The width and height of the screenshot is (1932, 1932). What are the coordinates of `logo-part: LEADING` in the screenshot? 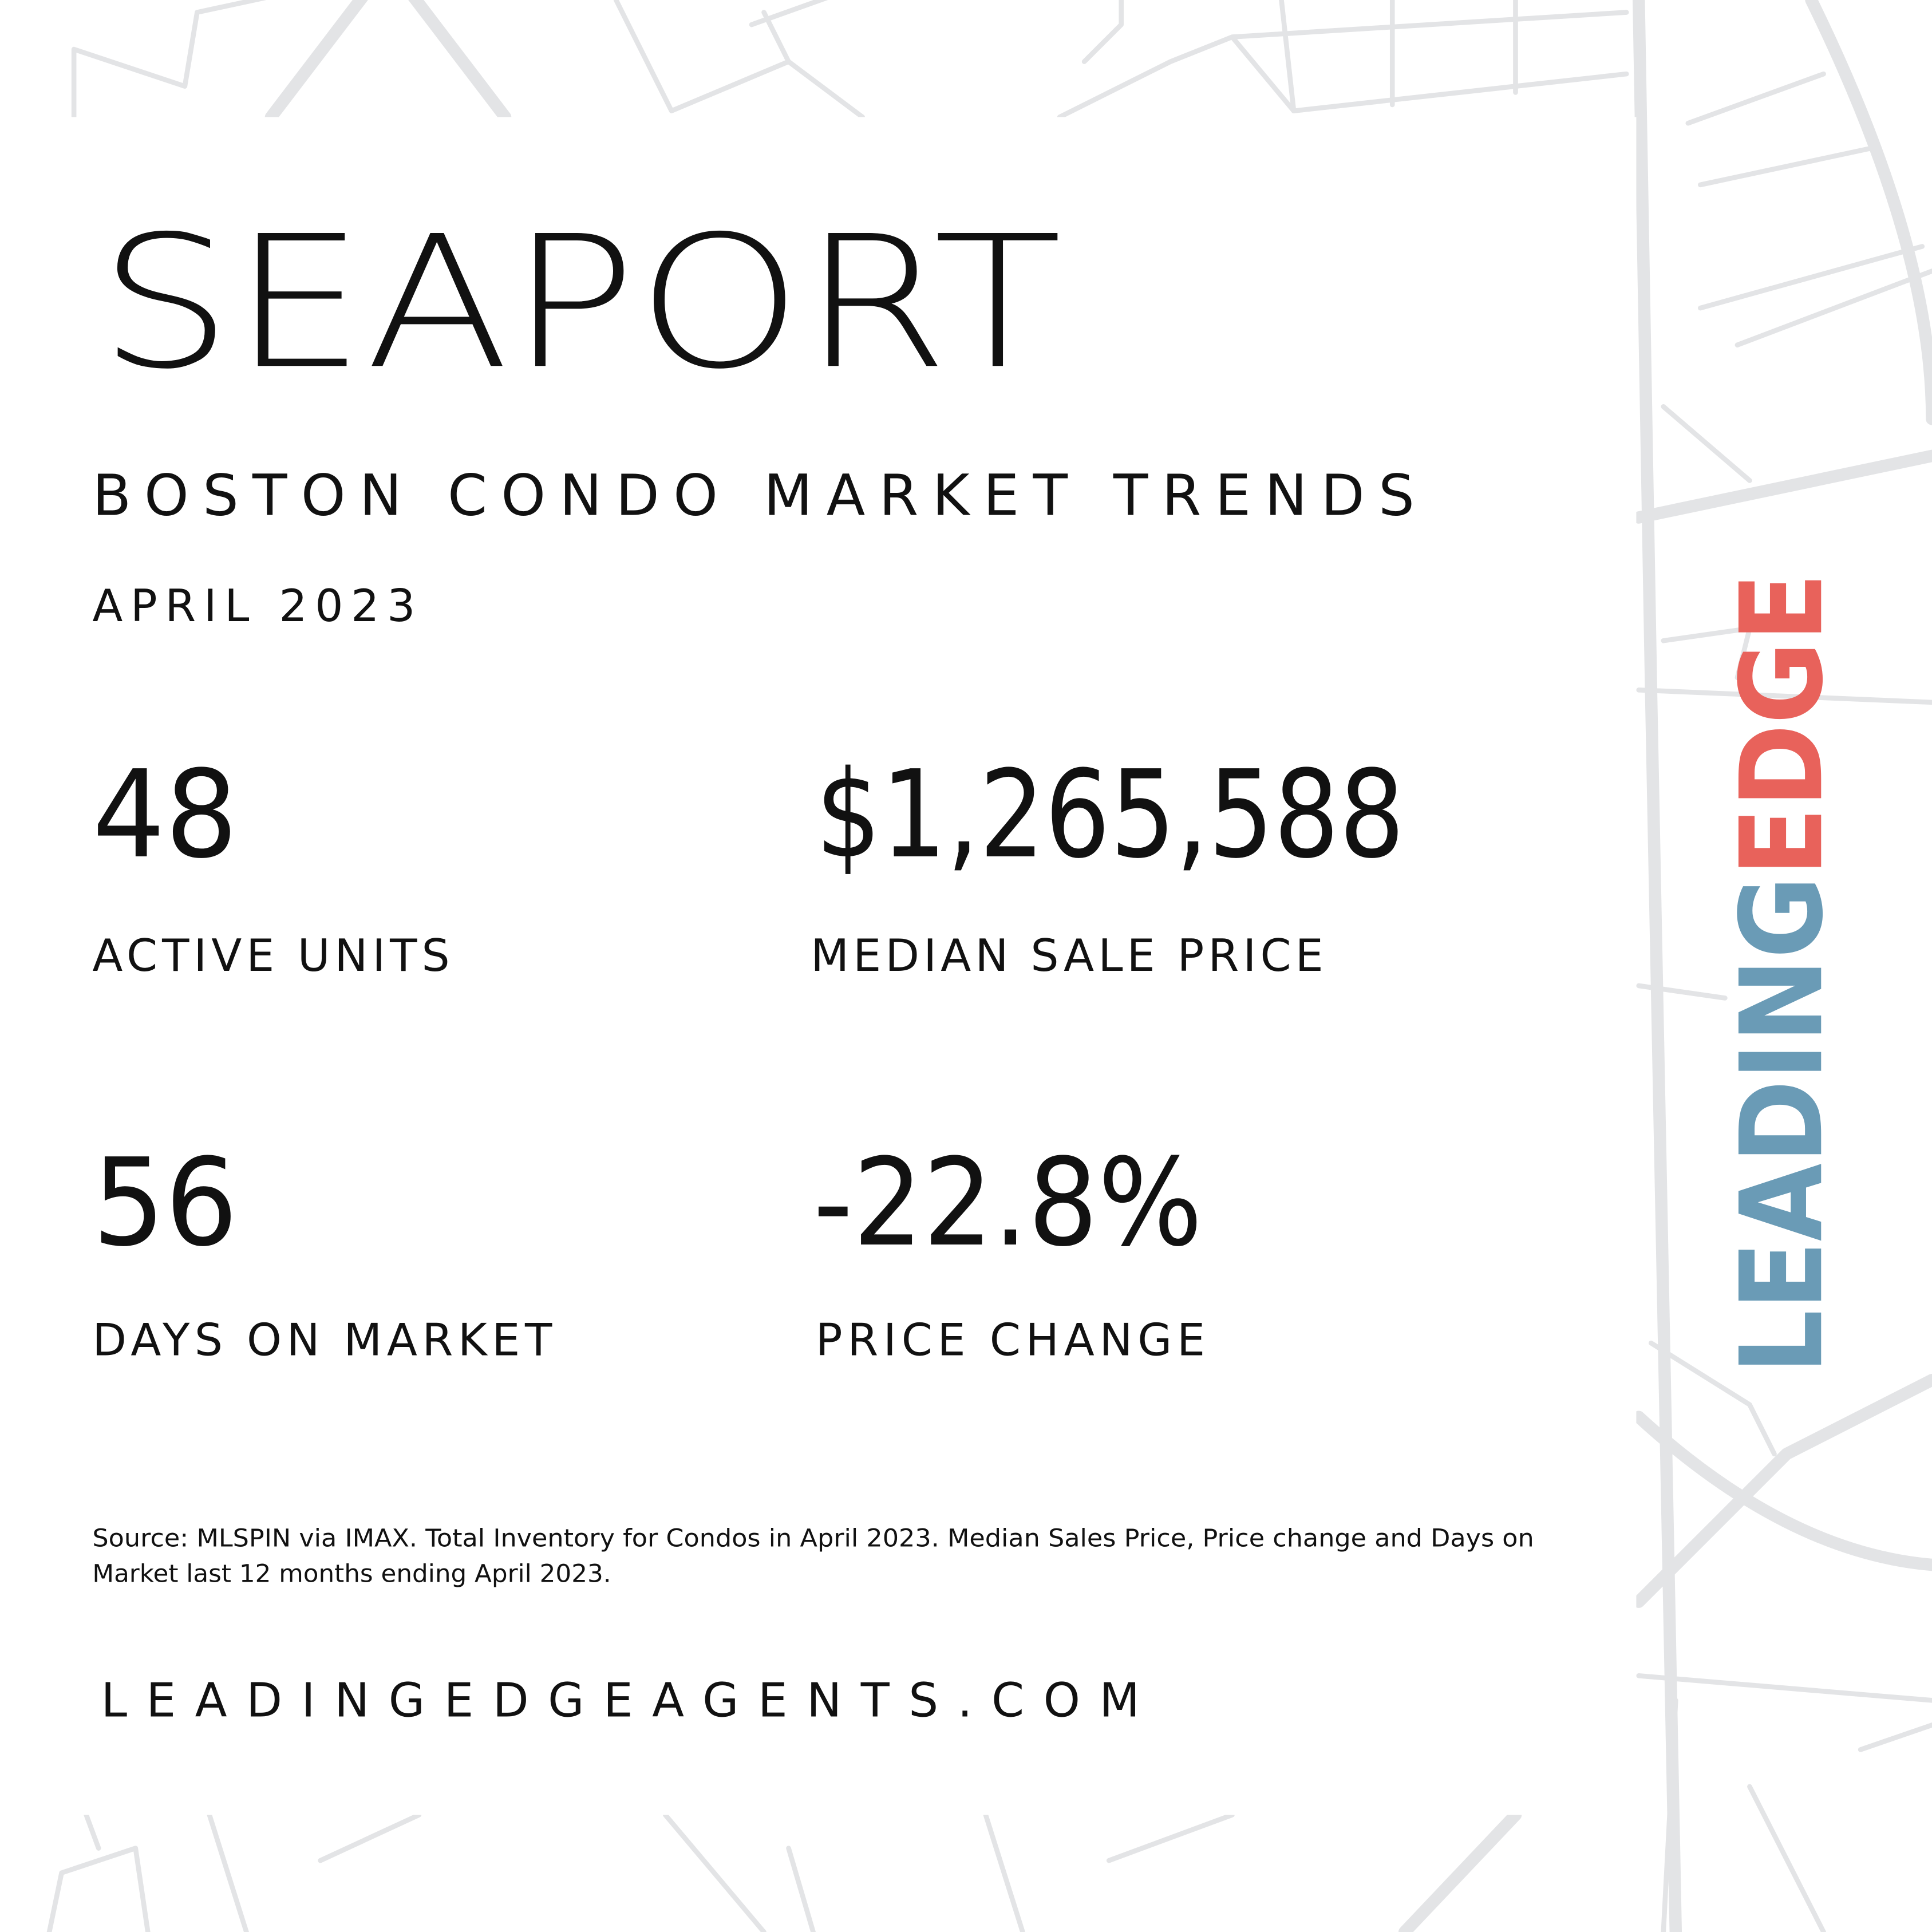 It's located at (1782, 1125).